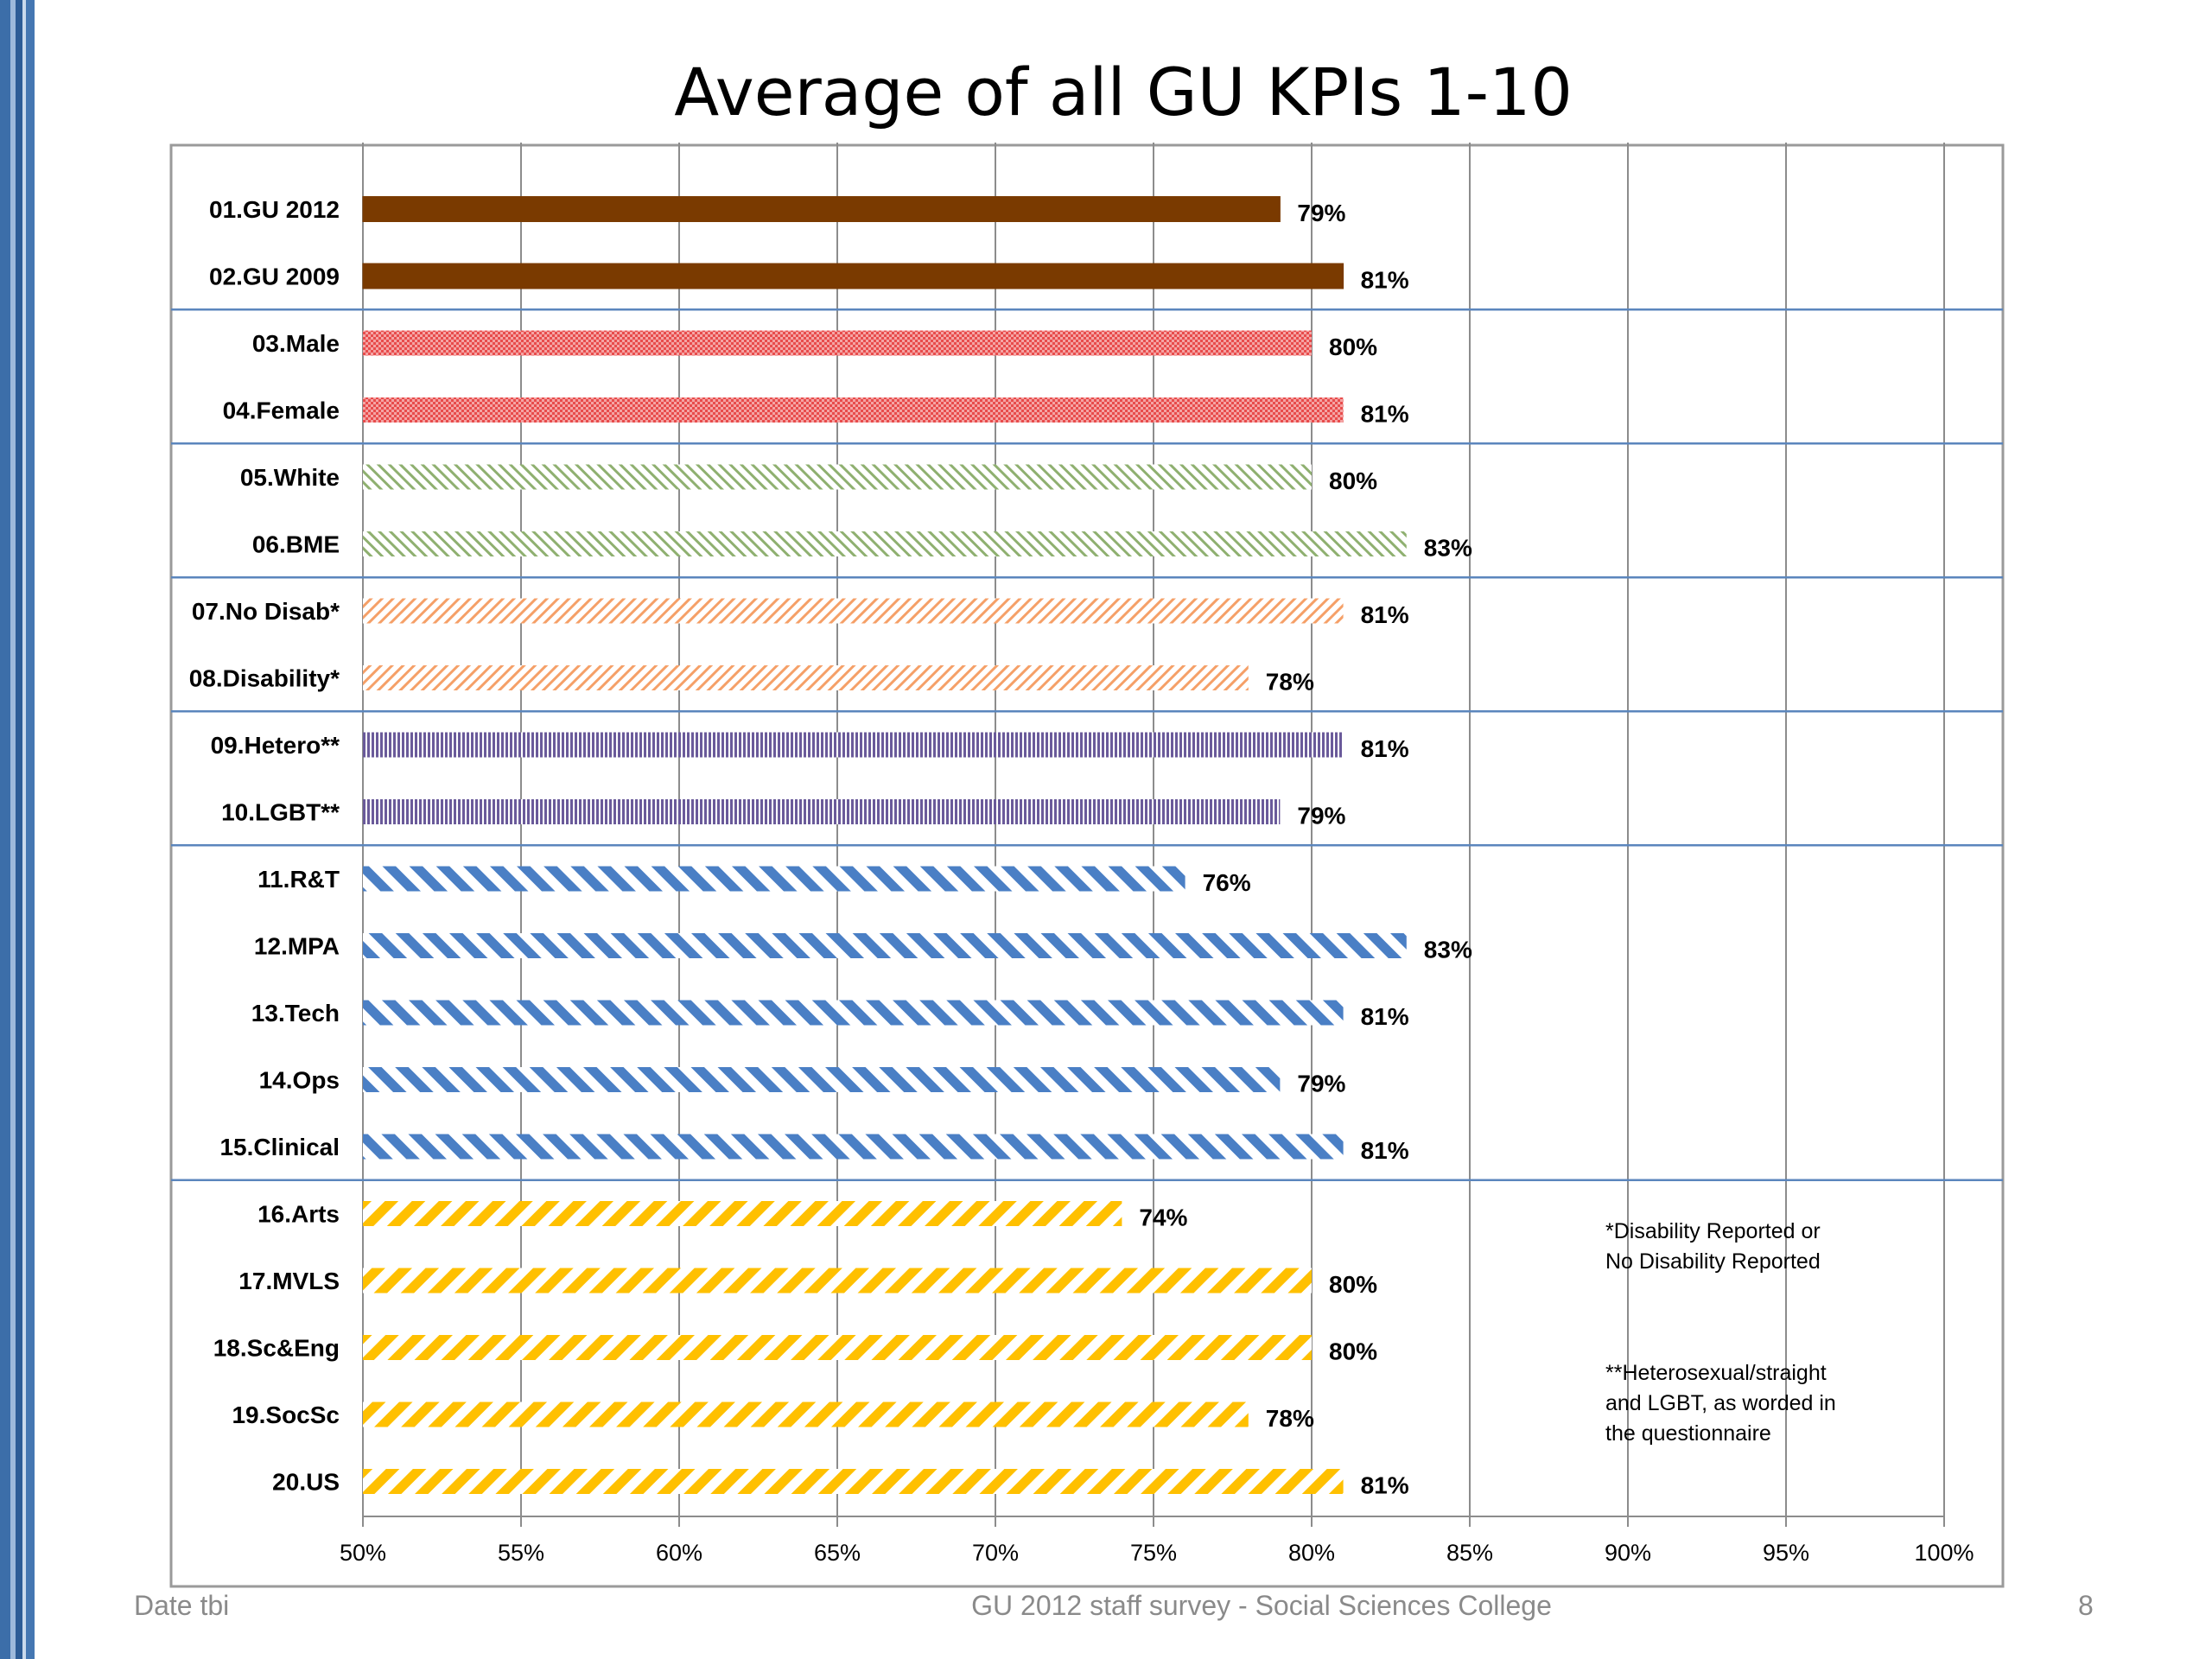 This screenshot has height=1659, width=2212. What do you see at coordinates (286, 1415) in the screenshot?
I see `category-label: 19.SocSc` at bounding box center [286, 1415].